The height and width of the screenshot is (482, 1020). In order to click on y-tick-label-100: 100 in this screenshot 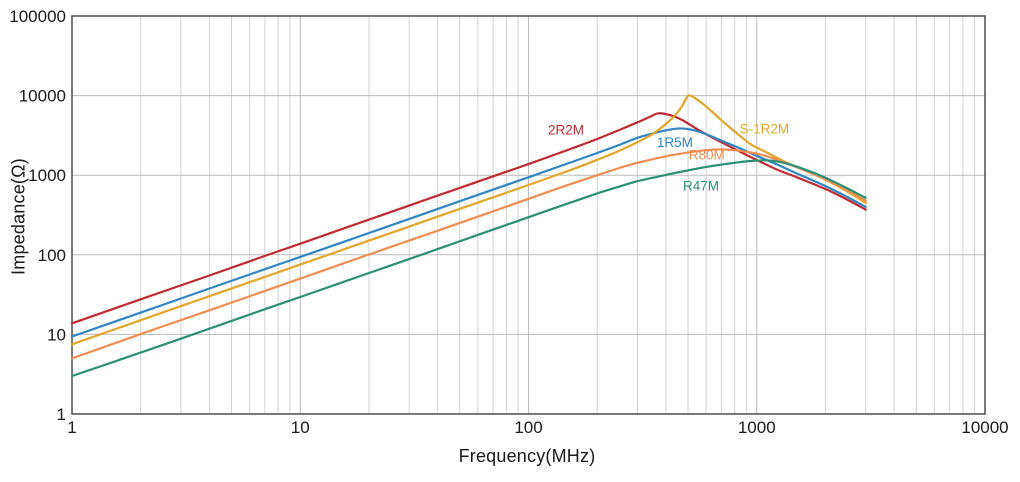, I will do `click(52, 255)`.